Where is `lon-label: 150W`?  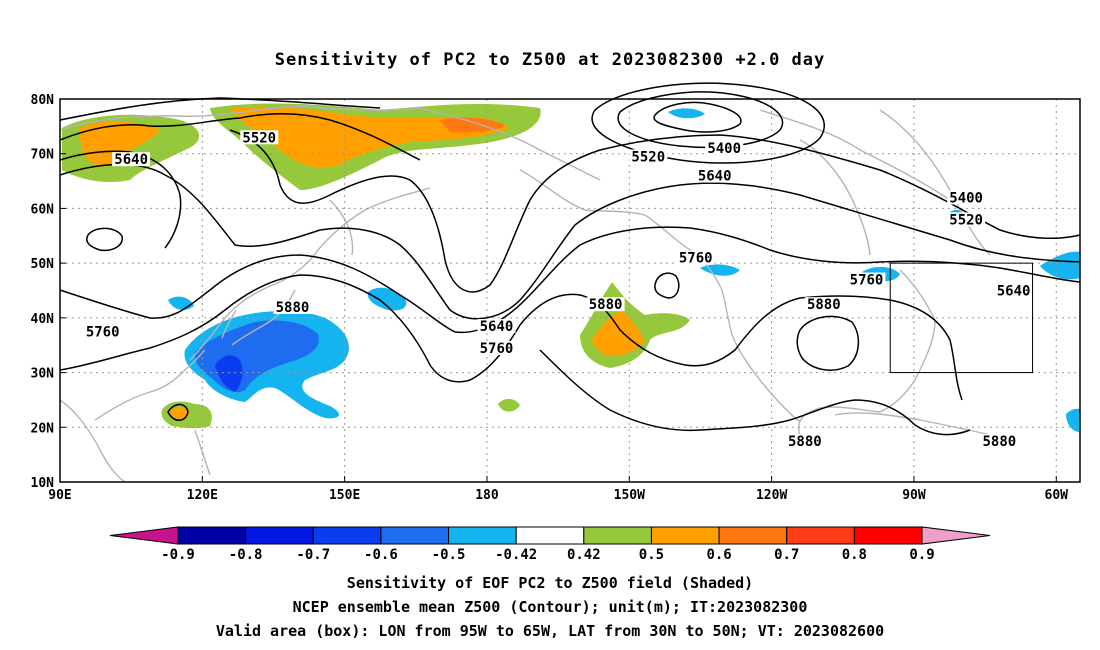
lon-label: 150W is located at coordinates (629, 495).